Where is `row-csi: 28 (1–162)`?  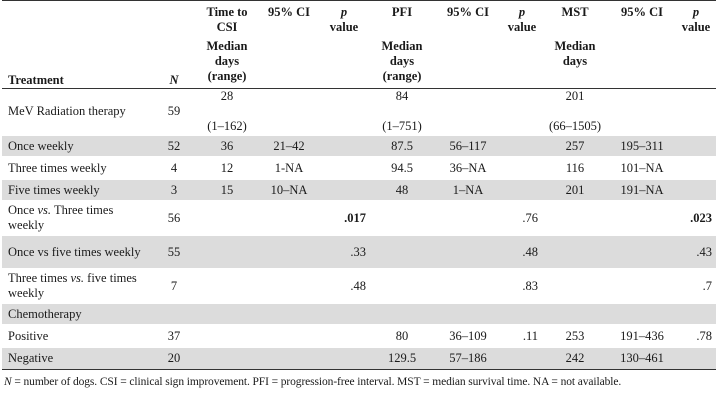
row-csi: 28 (1–162) is located at coordinates (227, 112).